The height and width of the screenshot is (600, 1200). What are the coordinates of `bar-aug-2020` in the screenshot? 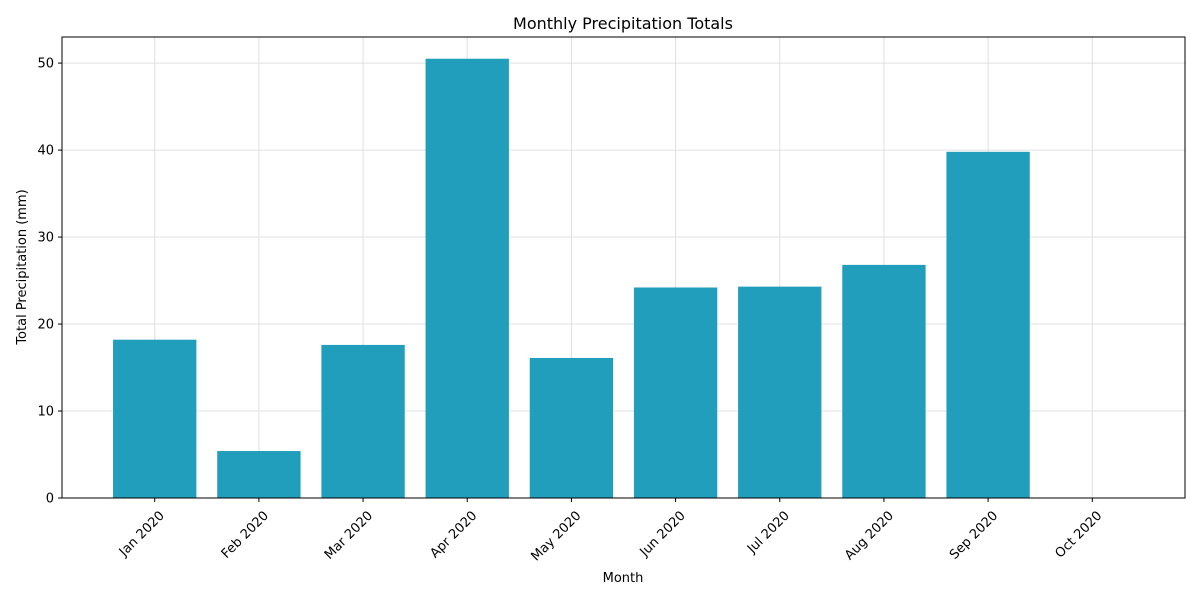 It's located at (884, 381).